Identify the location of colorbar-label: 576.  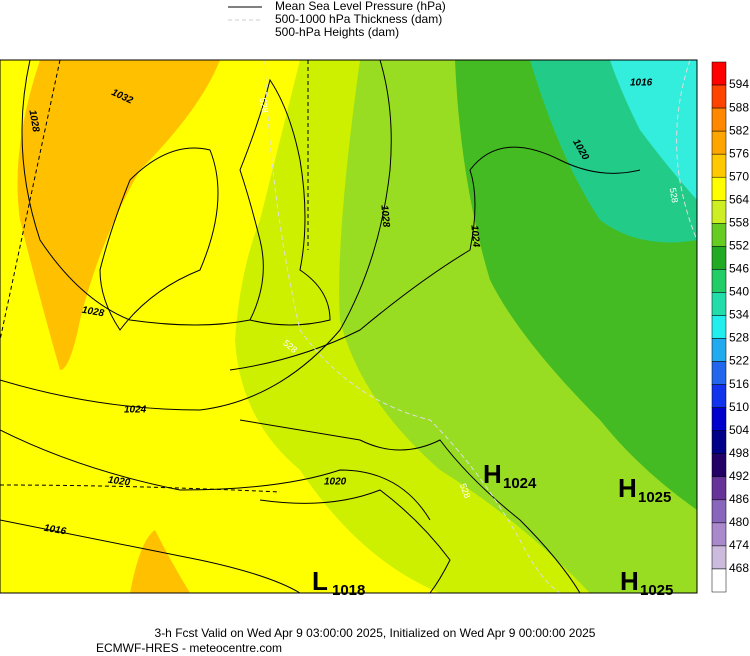
(739, 153).